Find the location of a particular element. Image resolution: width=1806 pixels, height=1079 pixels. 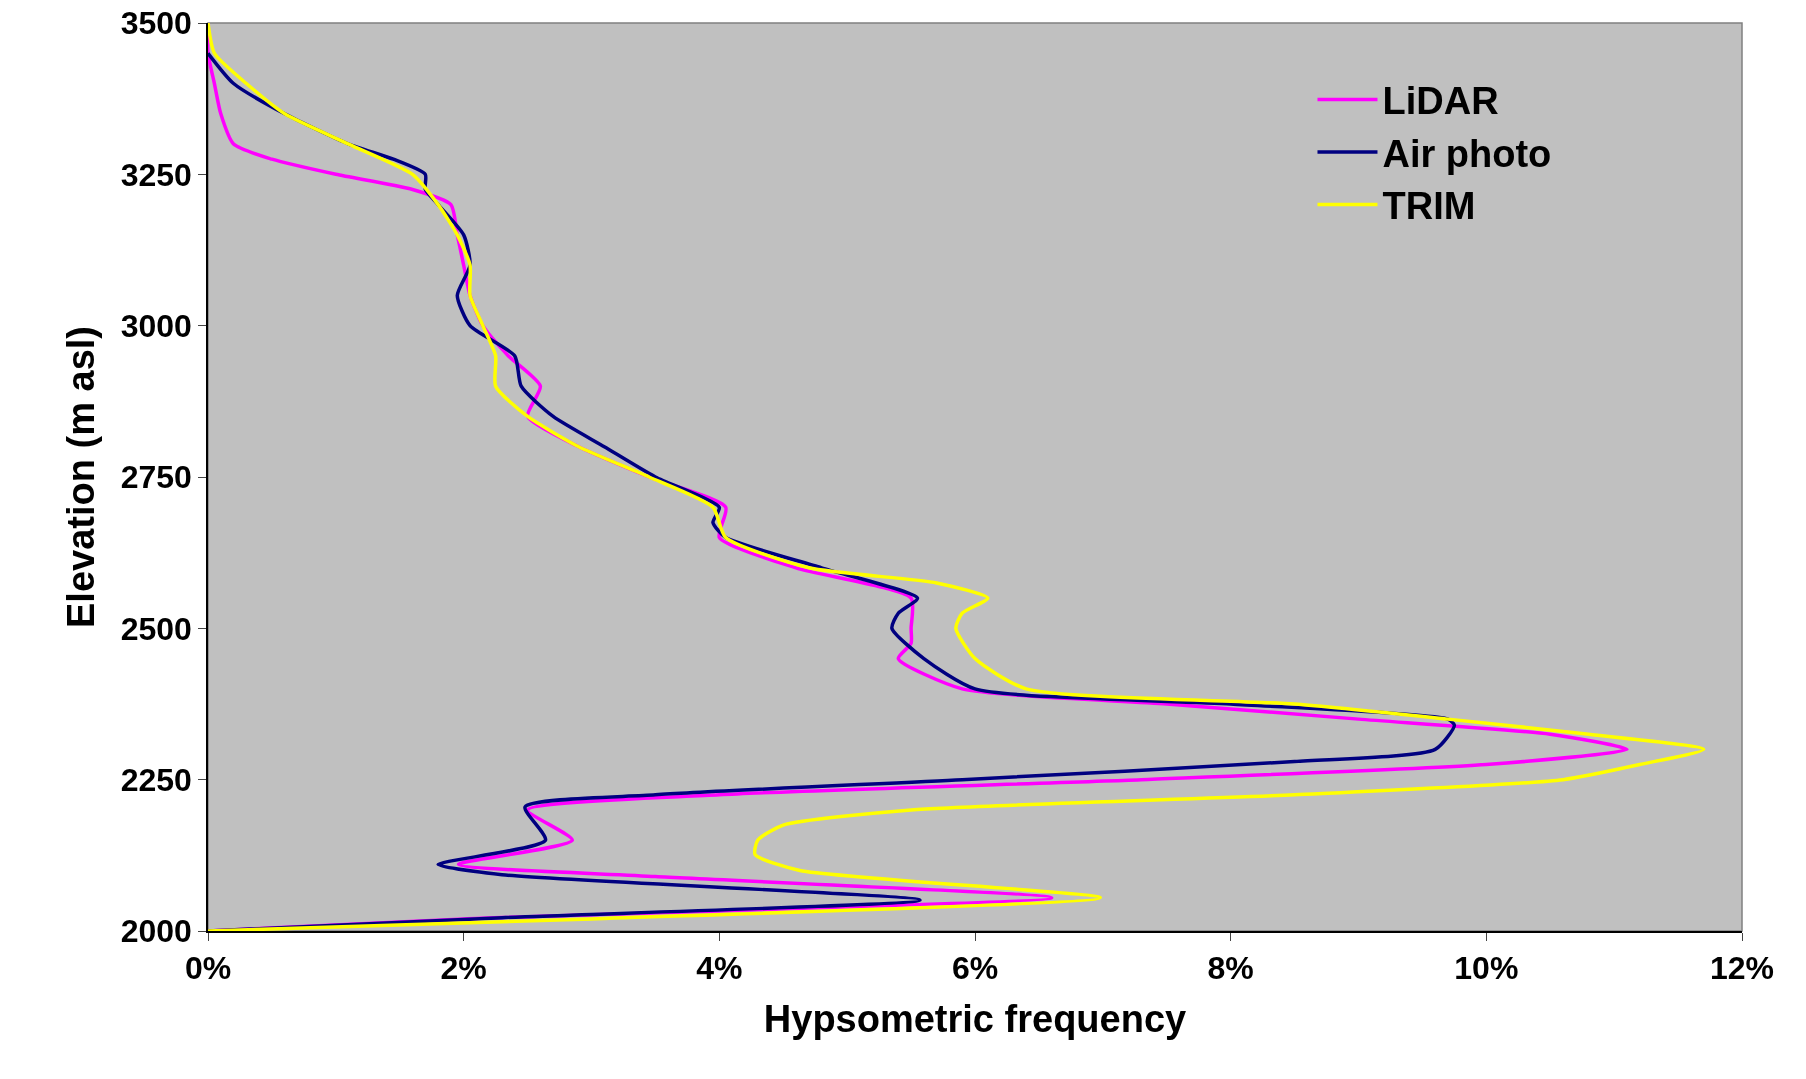

x-tick-label: 4% is located at coordinates (719, 968).